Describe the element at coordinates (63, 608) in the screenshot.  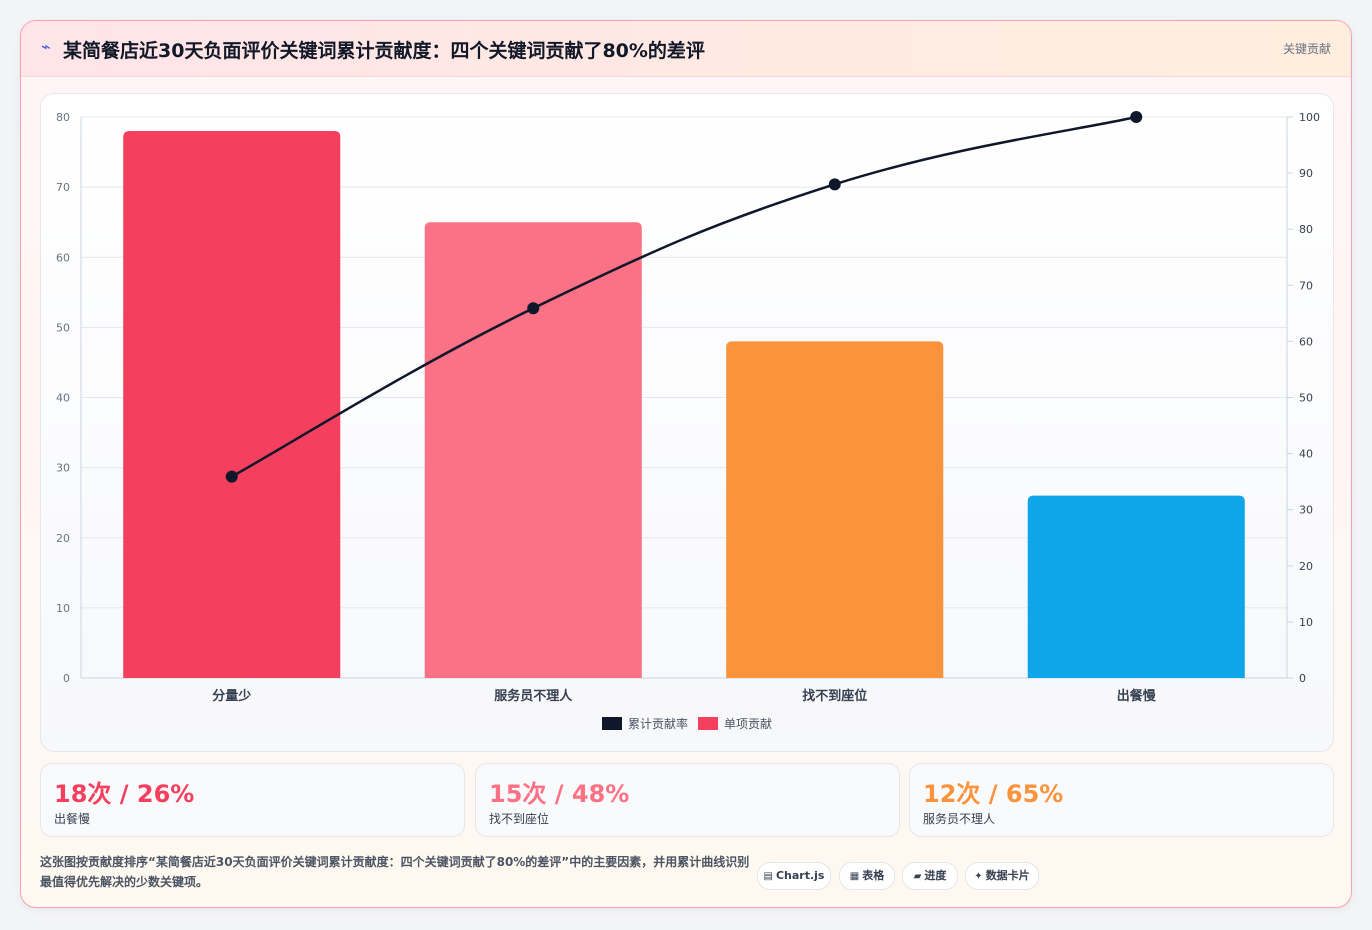
I see `y-left-tick-label: 10` at that location.